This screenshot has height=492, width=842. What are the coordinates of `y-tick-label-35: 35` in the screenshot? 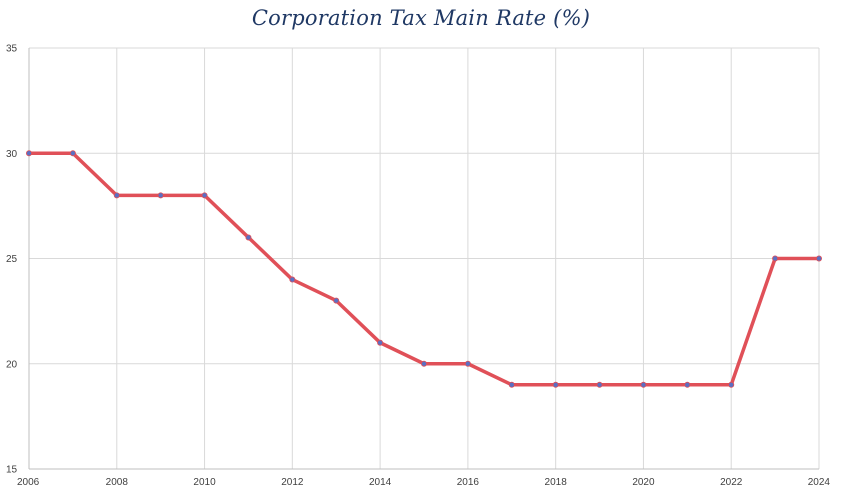 It's located at (12, 49).